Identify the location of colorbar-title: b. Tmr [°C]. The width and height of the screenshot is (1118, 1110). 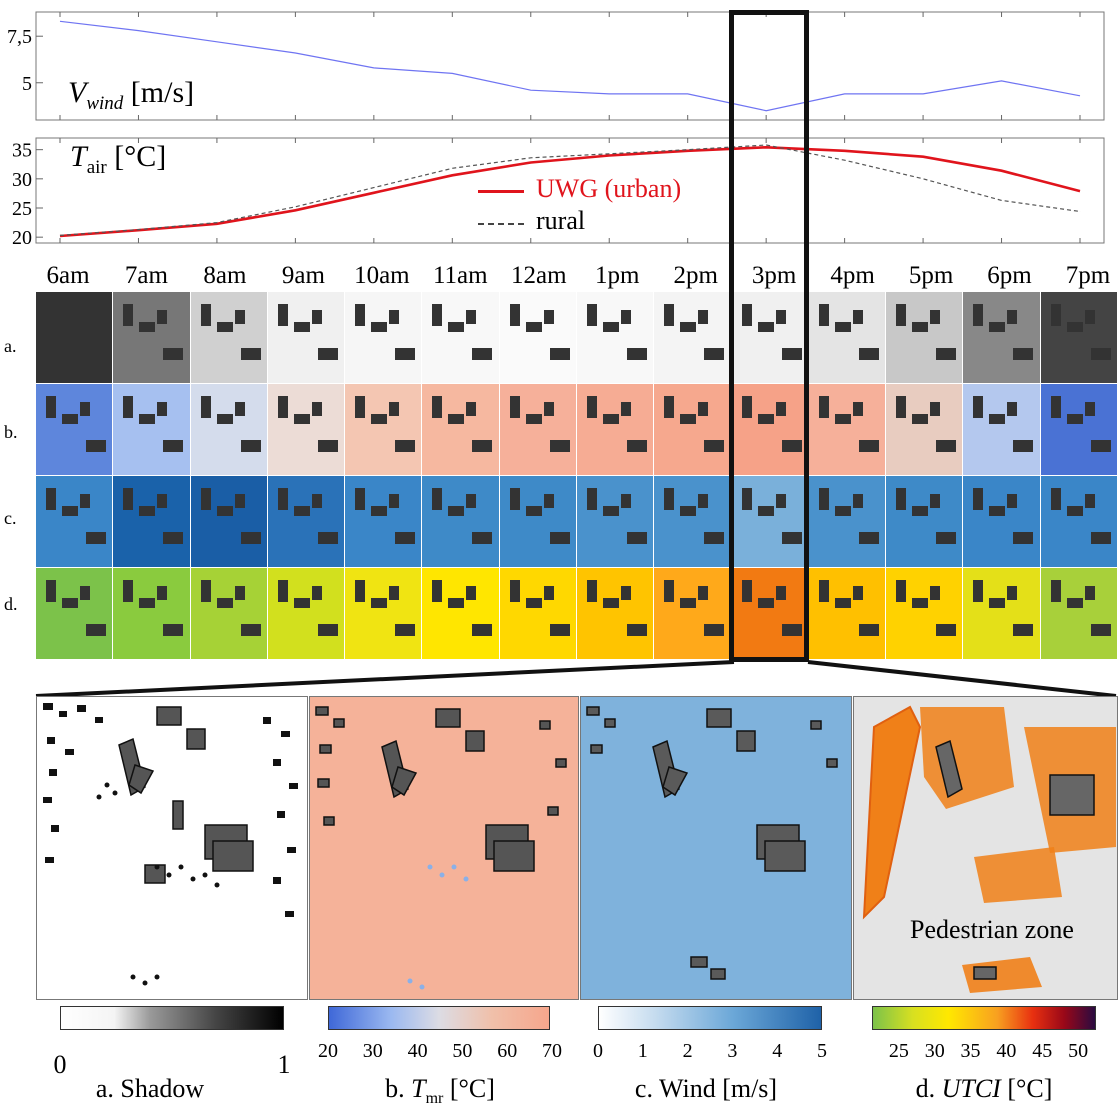
(440, 1091).